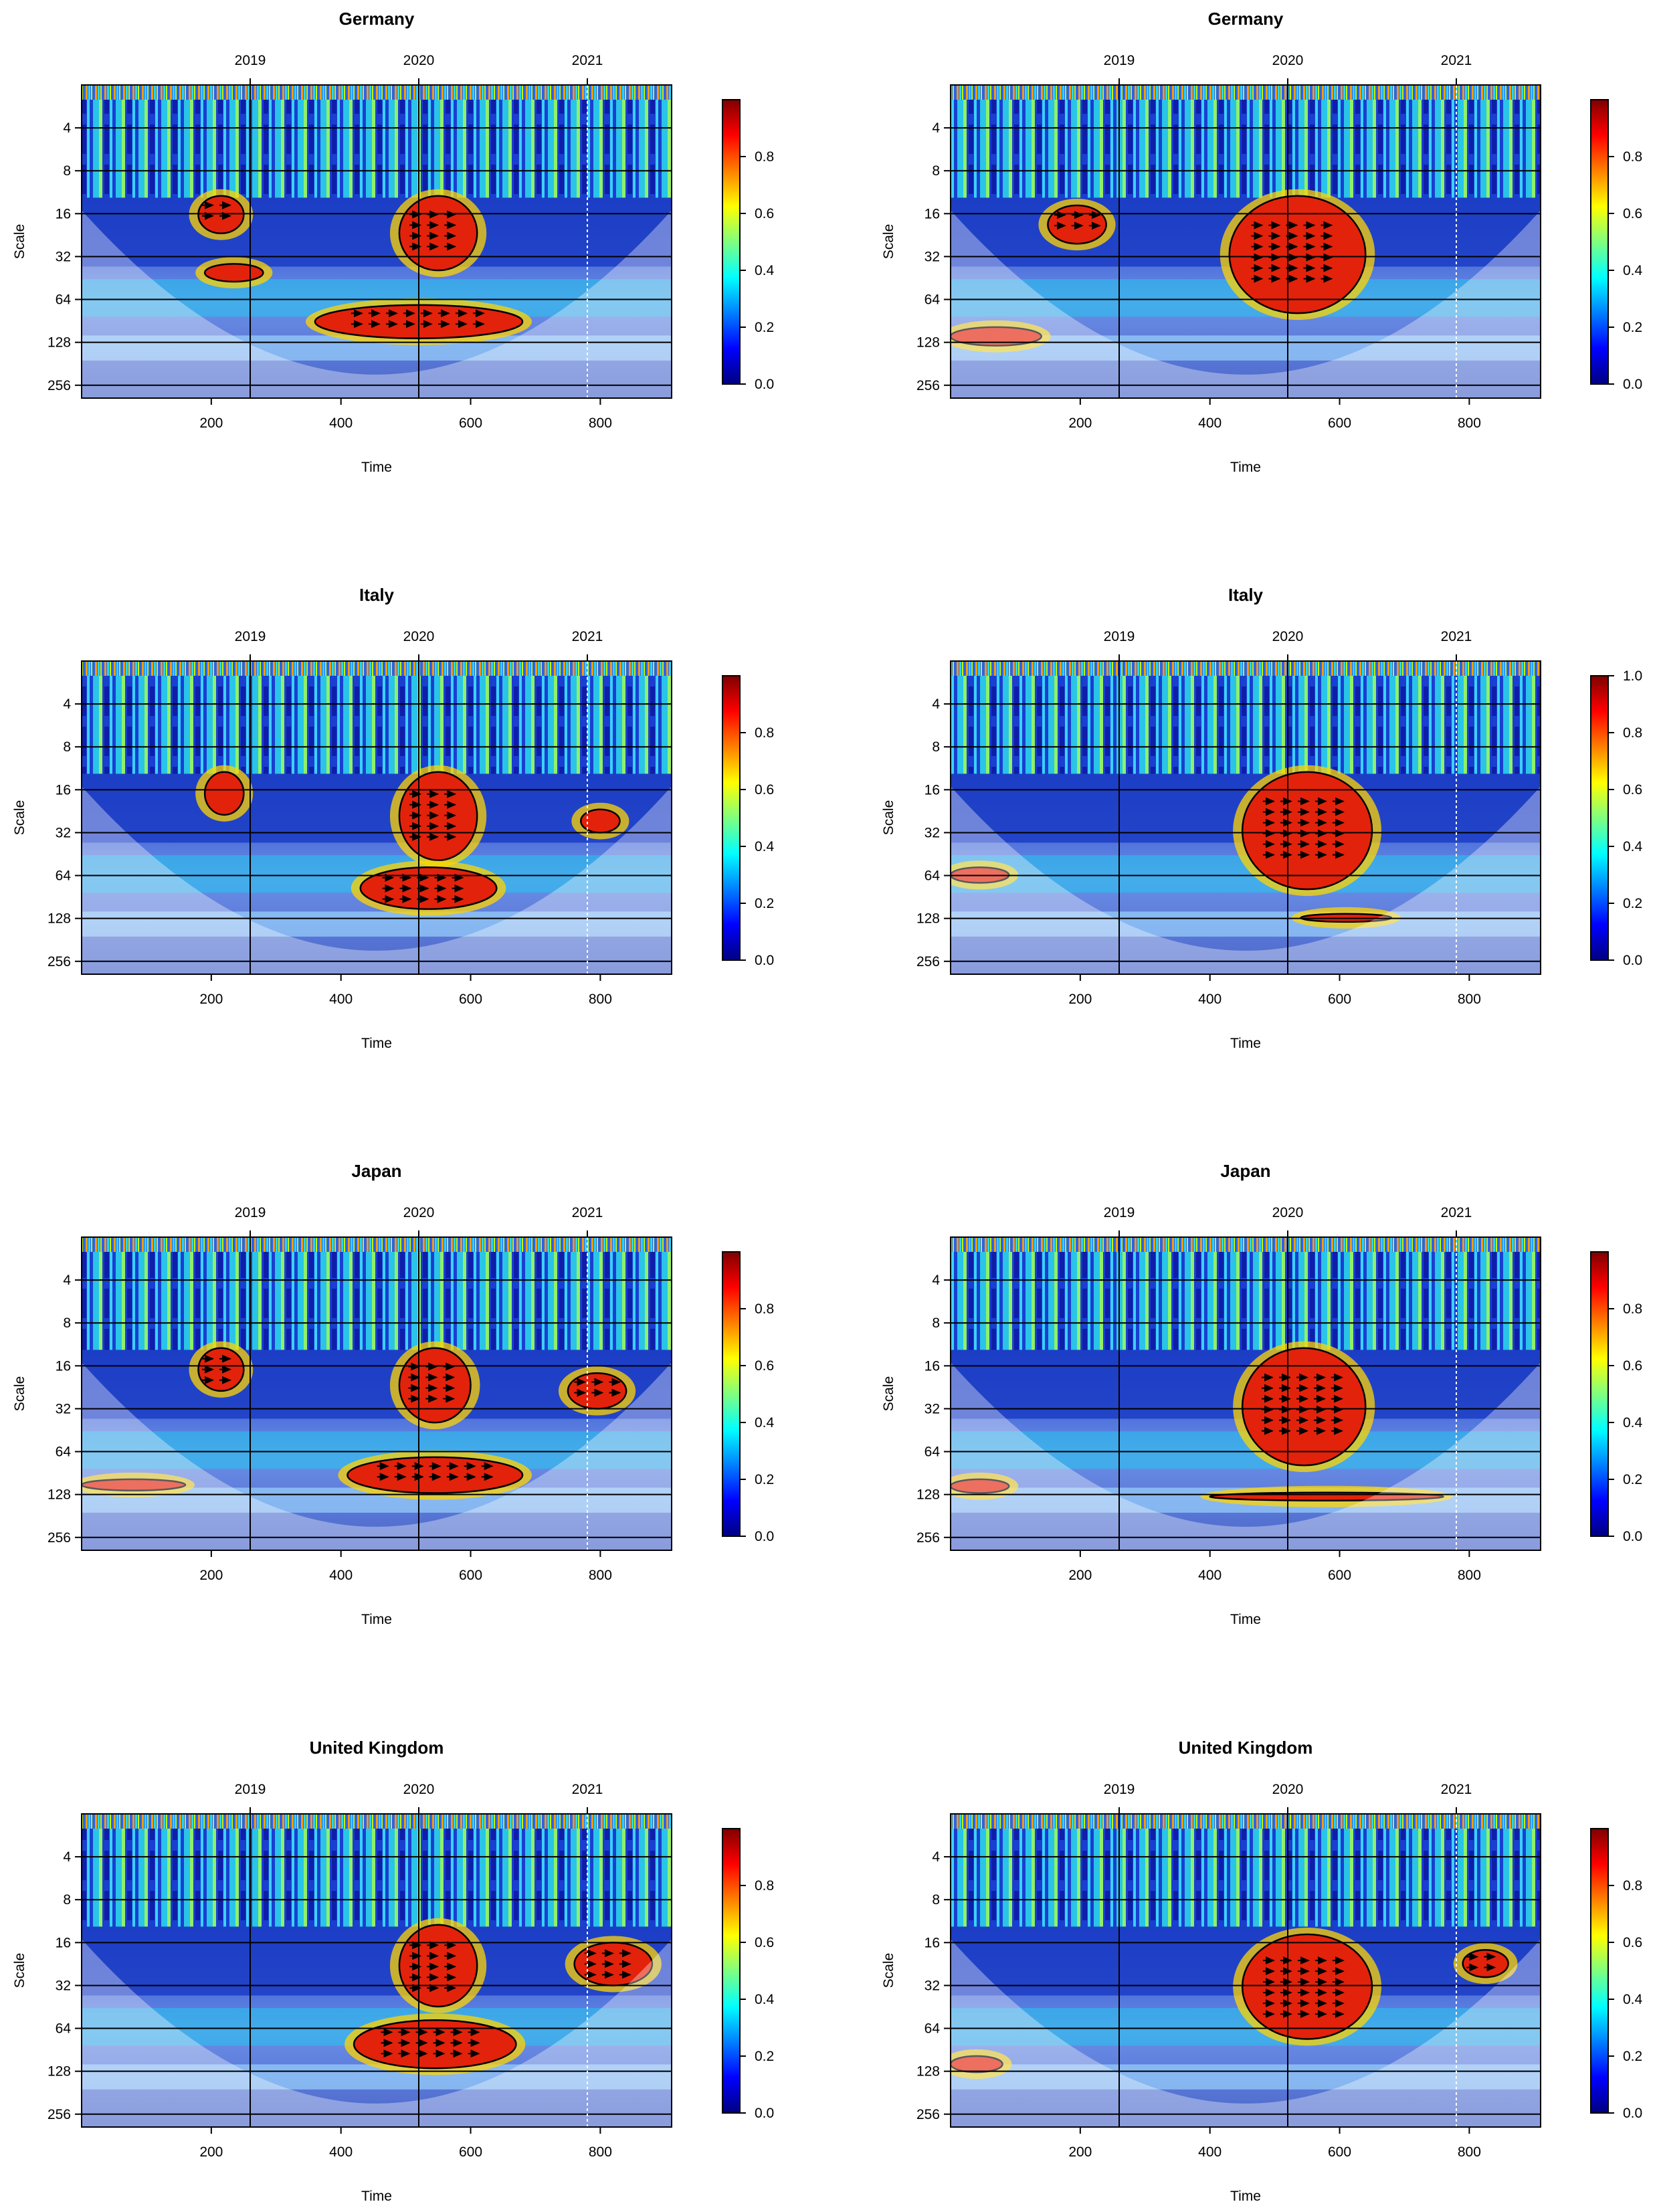  Describe the element at coordinates (1246, 717) in the screenshot. I see `high-frequency-band` at that location.